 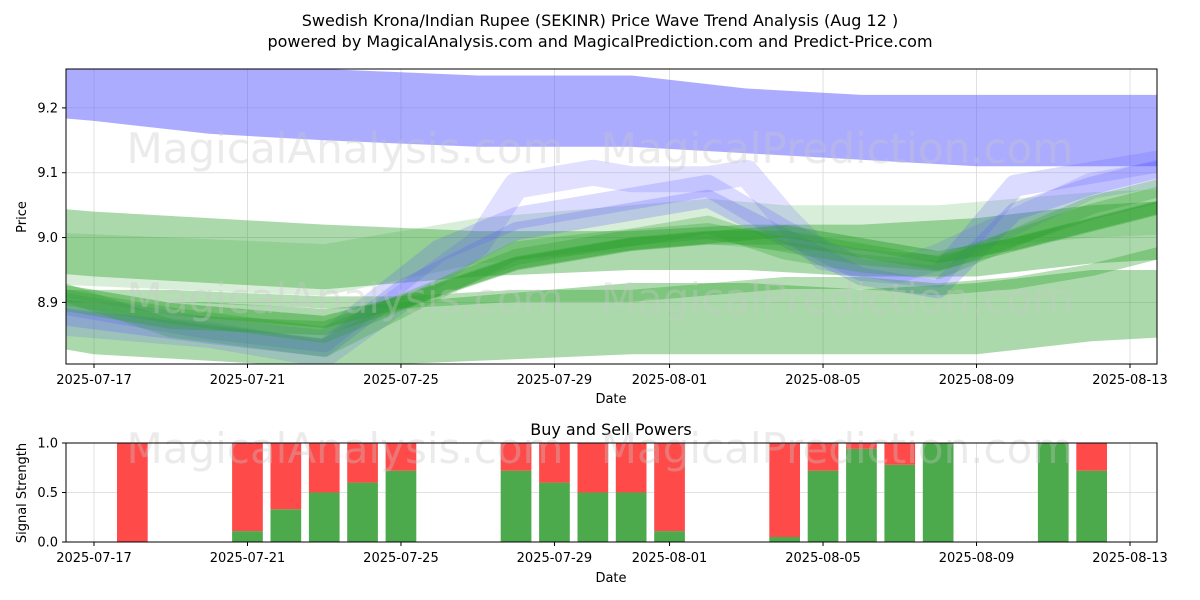 What do you see at coordinates (47, 238) in the screenshot?
I see `main-y-tick-label: 9.0` at bounding box center [47, 238].